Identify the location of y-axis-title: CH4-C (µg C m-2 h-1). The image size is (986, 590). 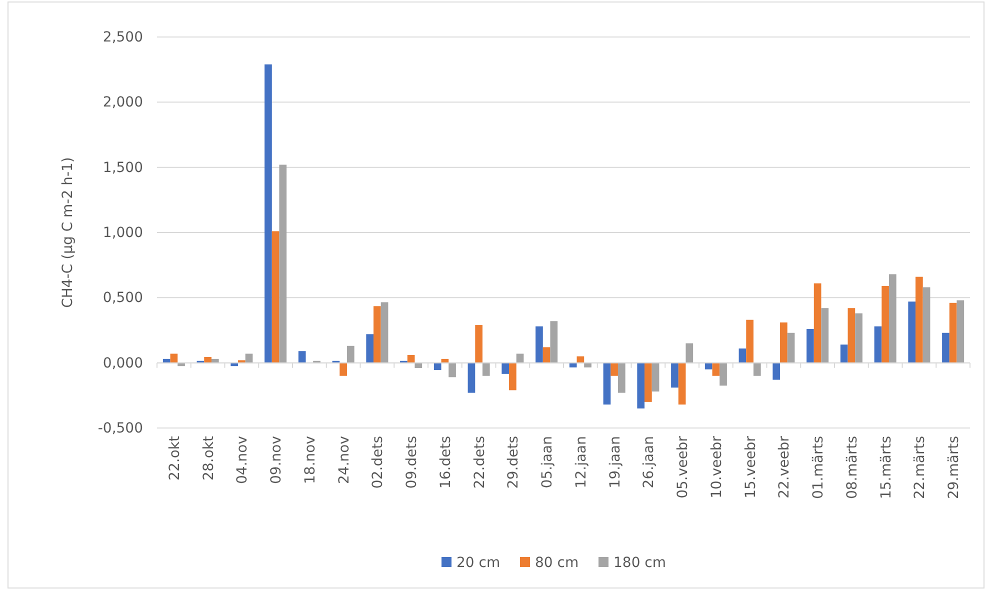
(68, 232).